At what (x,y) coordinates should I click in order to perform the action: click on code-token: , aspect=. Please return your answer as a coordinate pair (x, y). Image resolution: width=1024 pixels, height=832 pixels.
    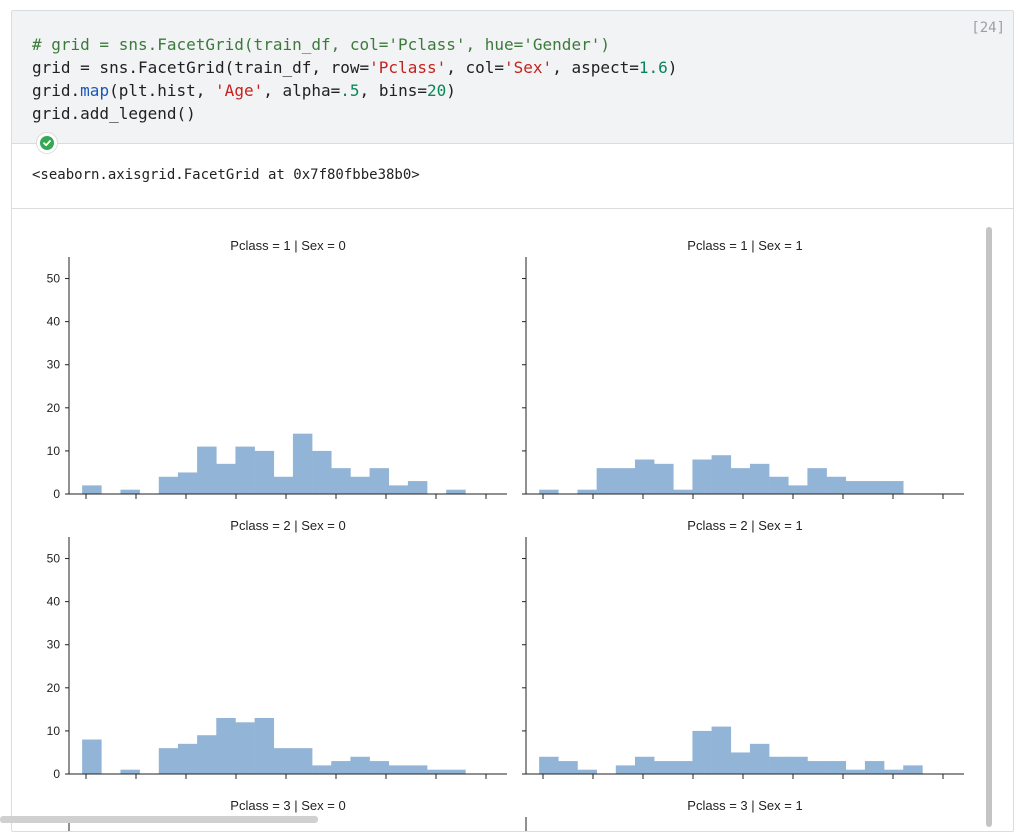
    Looking at the image, I should click on (595, 67).